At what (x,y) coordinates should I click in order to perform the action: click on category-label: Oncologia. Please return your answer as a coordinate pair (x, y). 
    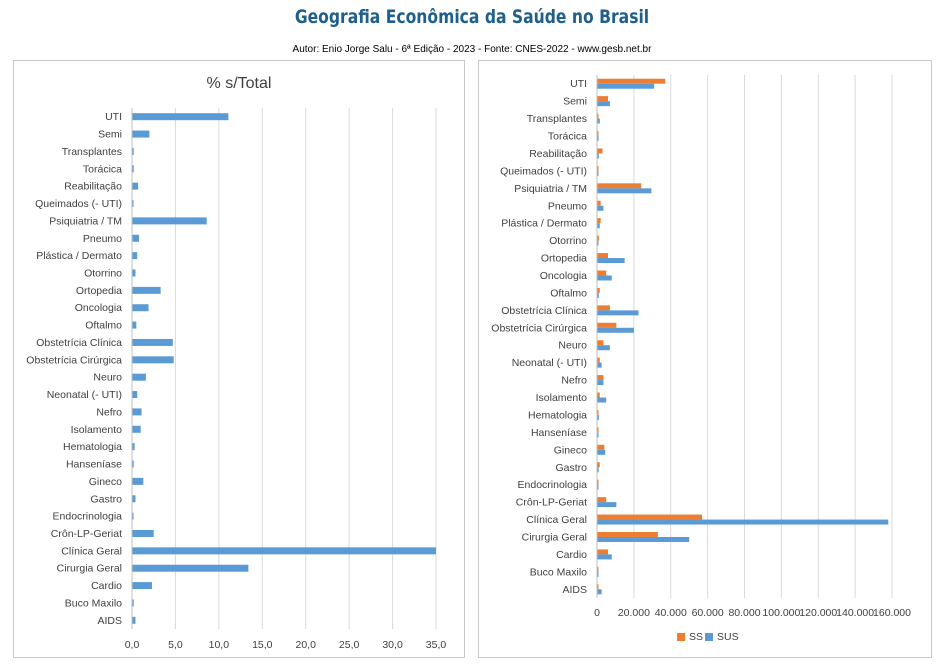
    Looking at the image, I should click on (563, 276).